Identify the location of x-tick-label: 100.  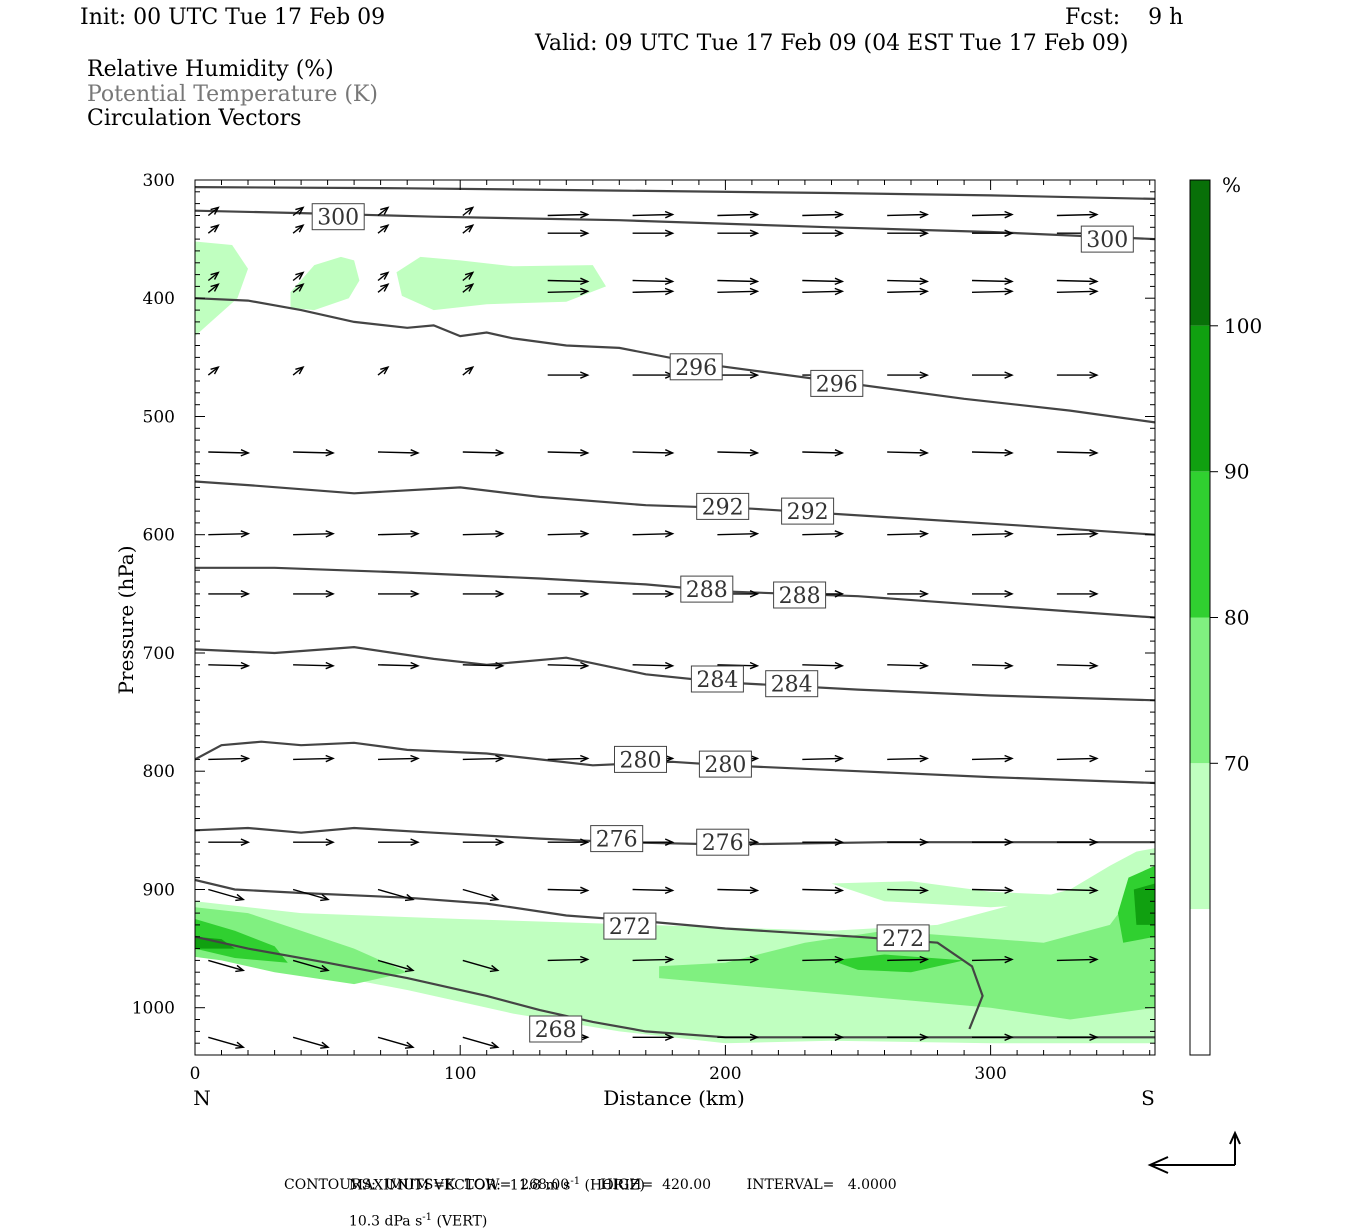
(460, 1074).